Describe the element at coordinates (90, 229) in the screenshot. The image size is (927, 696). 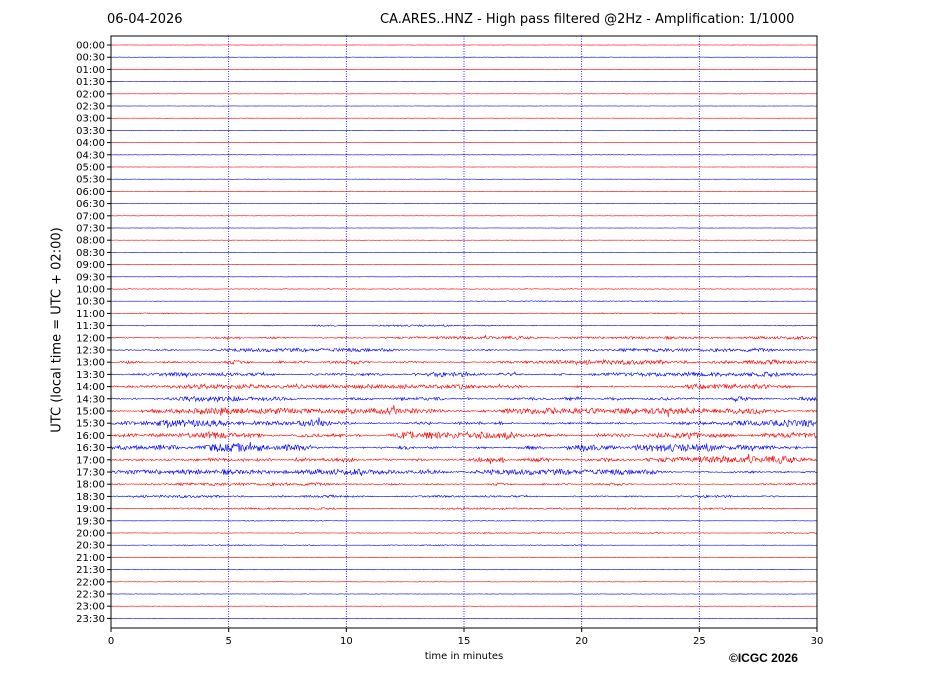
I see `y-tick-label: 07:30` at that location.